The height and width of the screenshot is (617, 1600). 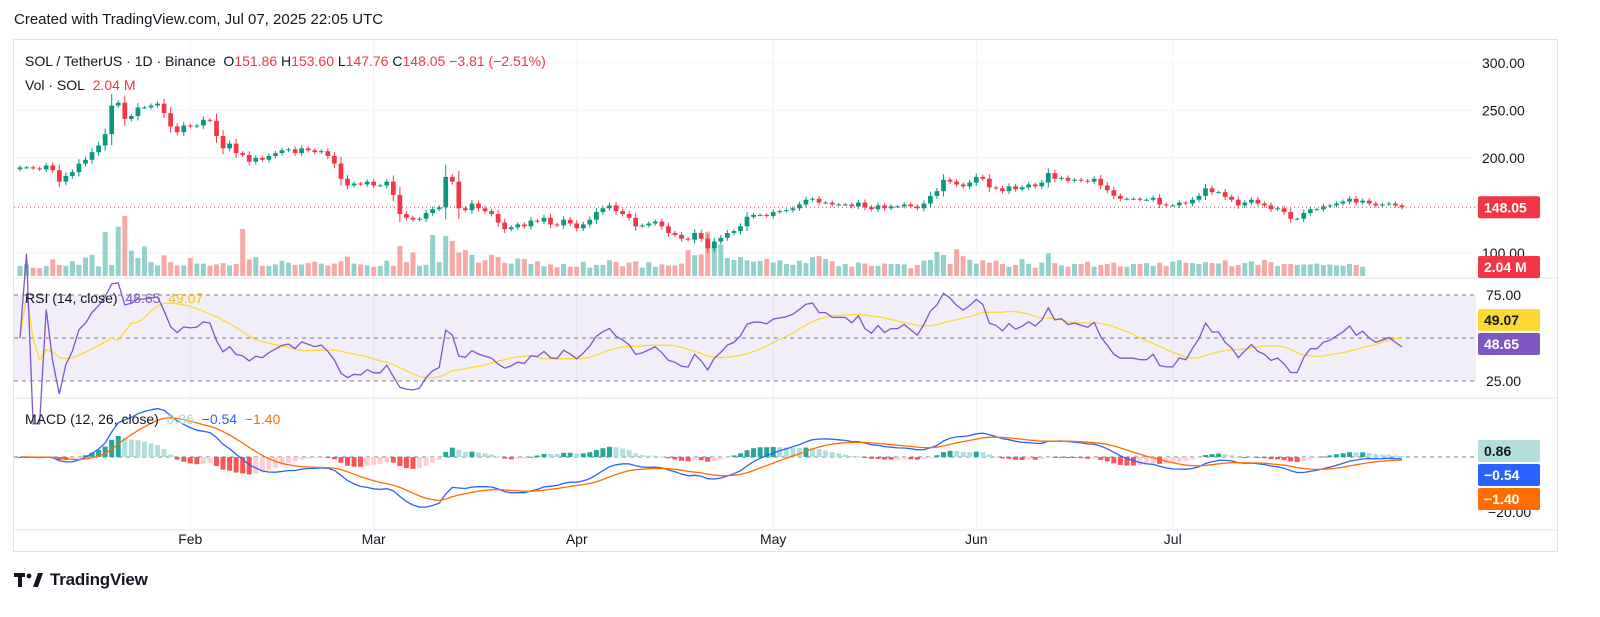 What do you see at coordinates (229, 61) in the screenshot?
I see `open-label: O` at bounding box center [229, 61].